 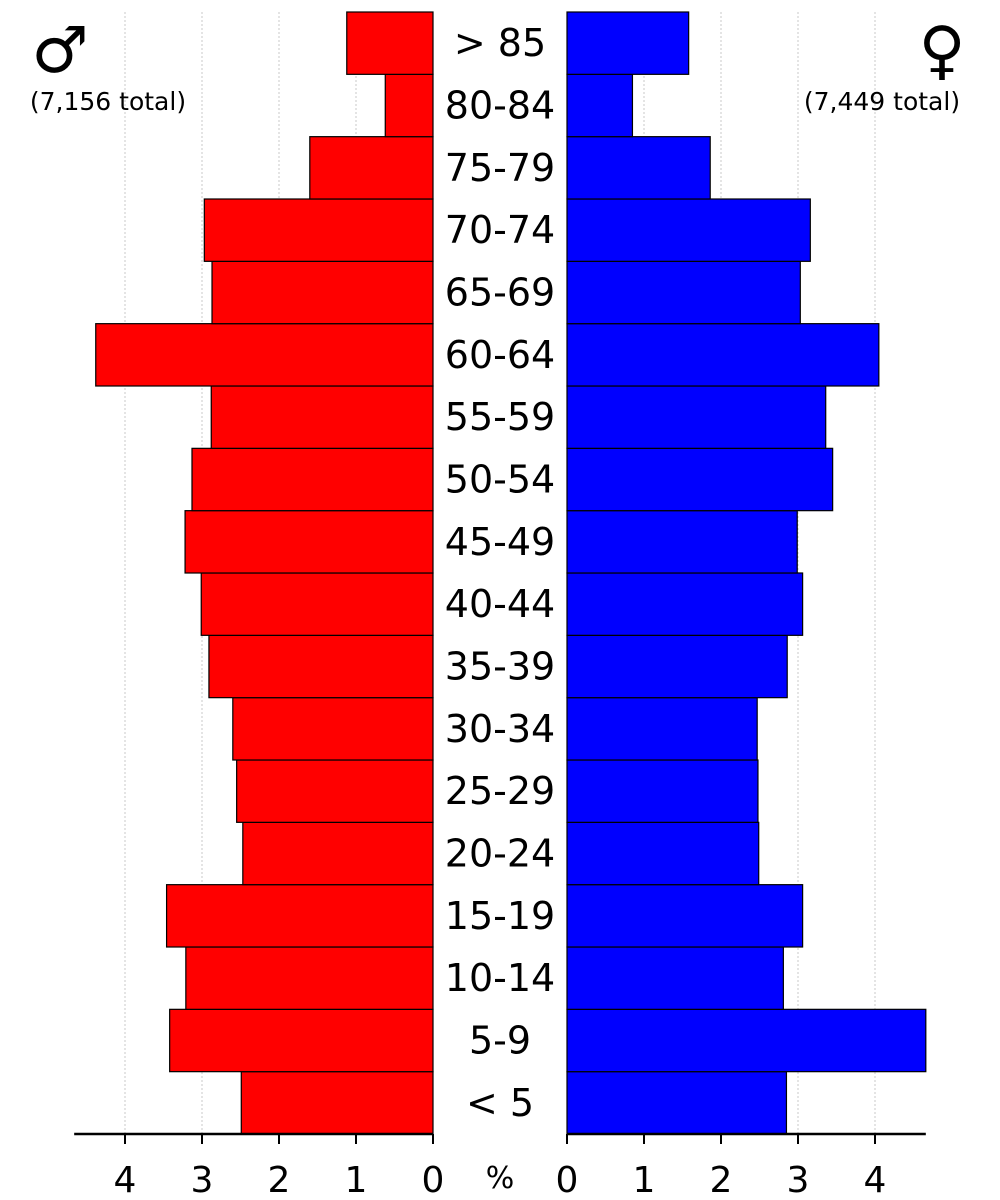 What do you see at coordinates (500, 791) in the screenshot?
I see `age-label-5: 25-29` at bounding box center [500, 791].